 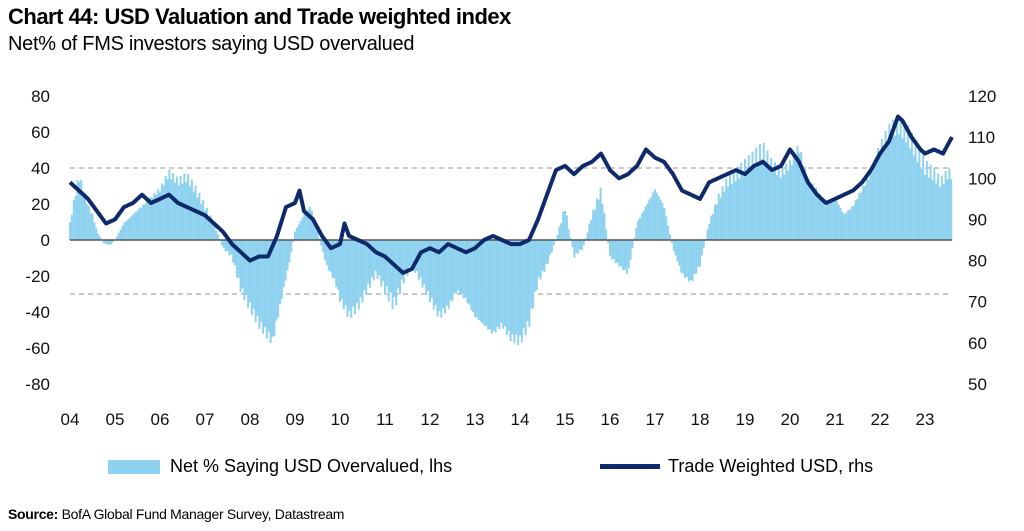 What do you see at coordinates (925, 419) in the screenshot?
I see `tick-x-23: 23` at bounding box center [925, 419].